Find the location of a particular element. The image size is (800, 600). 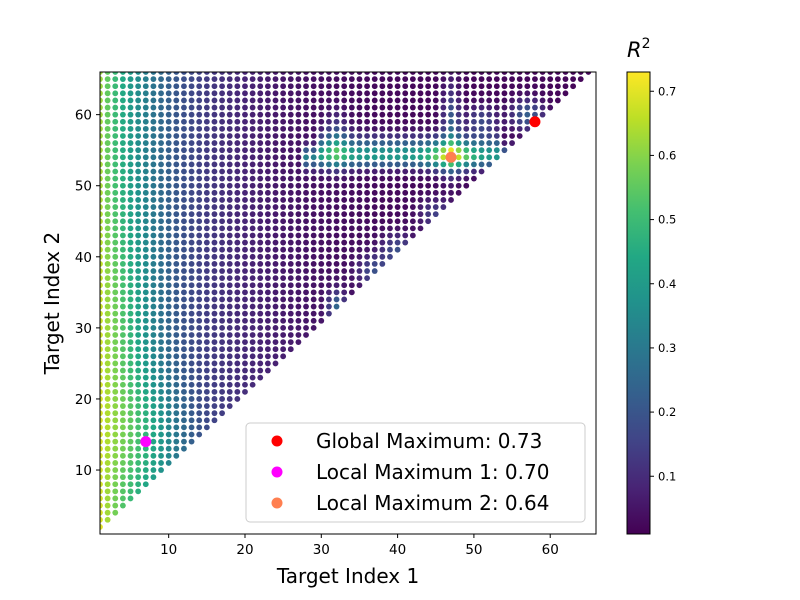

legend-box is located at coordinates (415, 472).